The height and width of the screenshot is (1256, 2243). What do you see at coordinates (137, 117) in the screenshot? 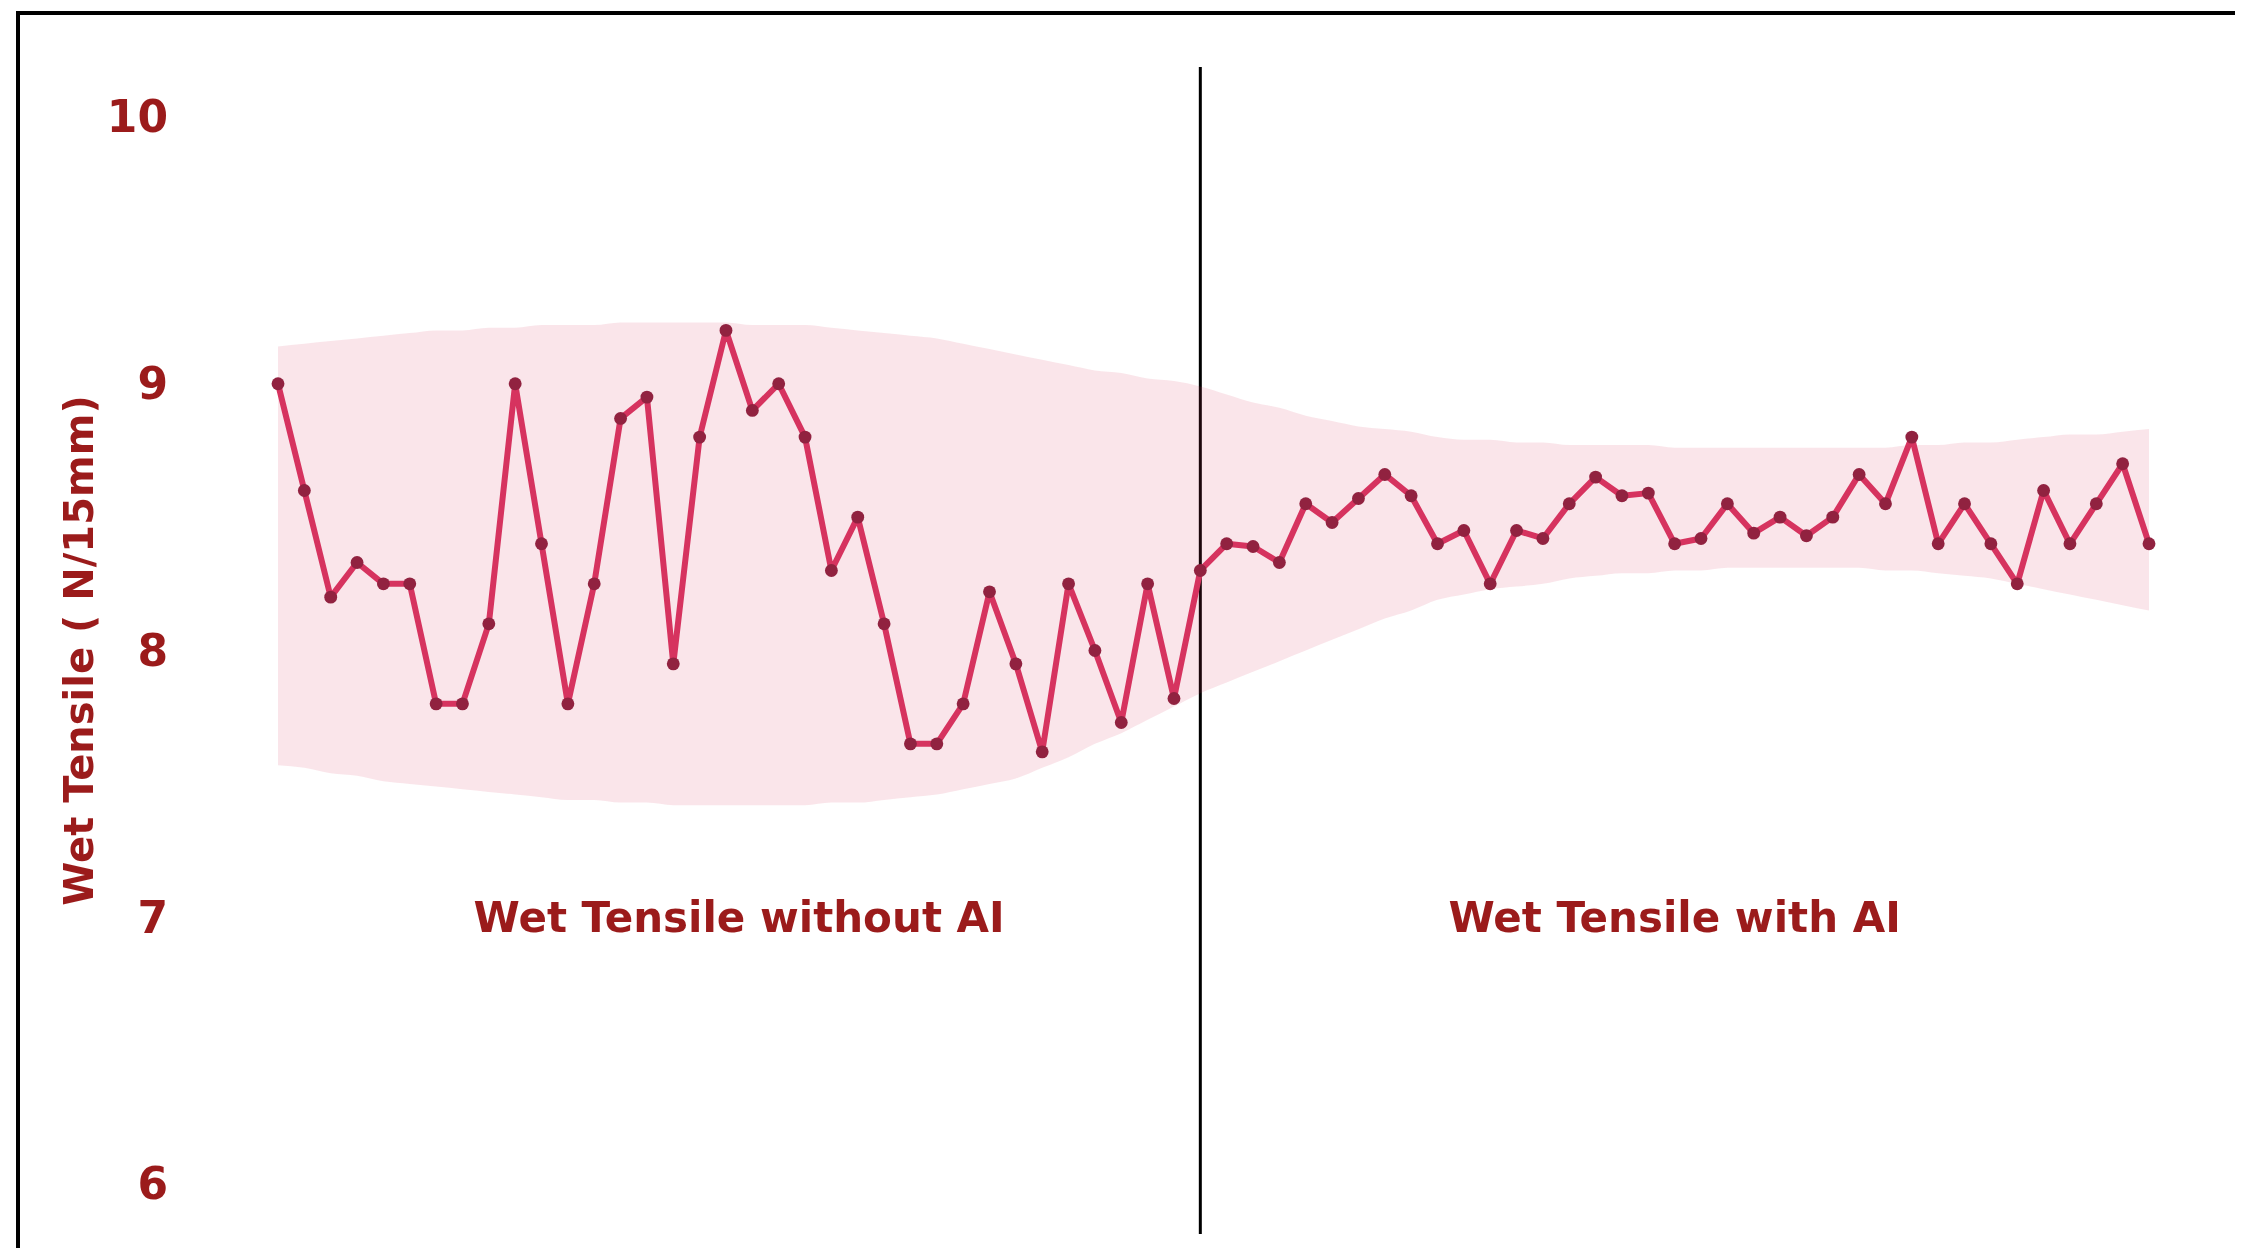
I see `y-tick-label: 10` at bounding box center [137, 117].